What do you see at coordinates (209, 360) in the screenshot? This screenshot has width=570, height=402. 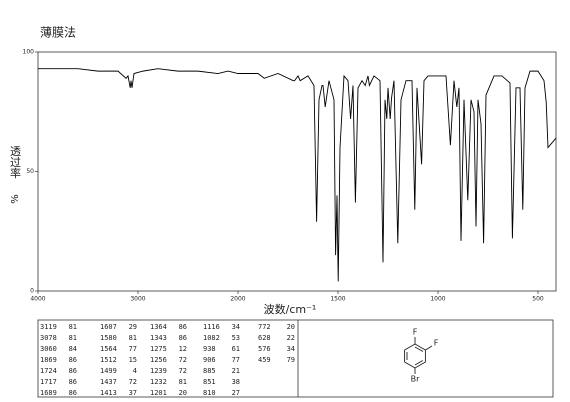 I see `peak-wavenumber: 906` at bounding box center [209, 360].